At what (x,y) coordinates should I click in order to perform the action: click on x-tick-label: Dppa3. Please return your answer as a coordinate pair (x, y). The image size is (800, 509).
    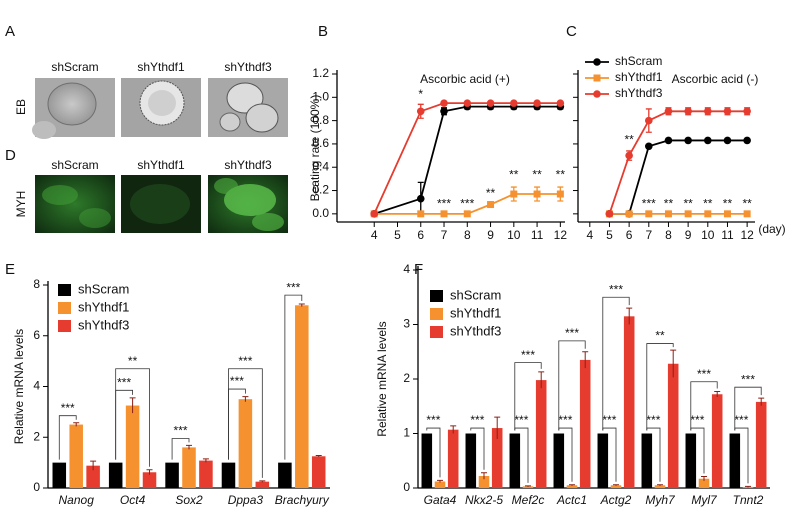
    Looking at the image, I should click on (246, 500).